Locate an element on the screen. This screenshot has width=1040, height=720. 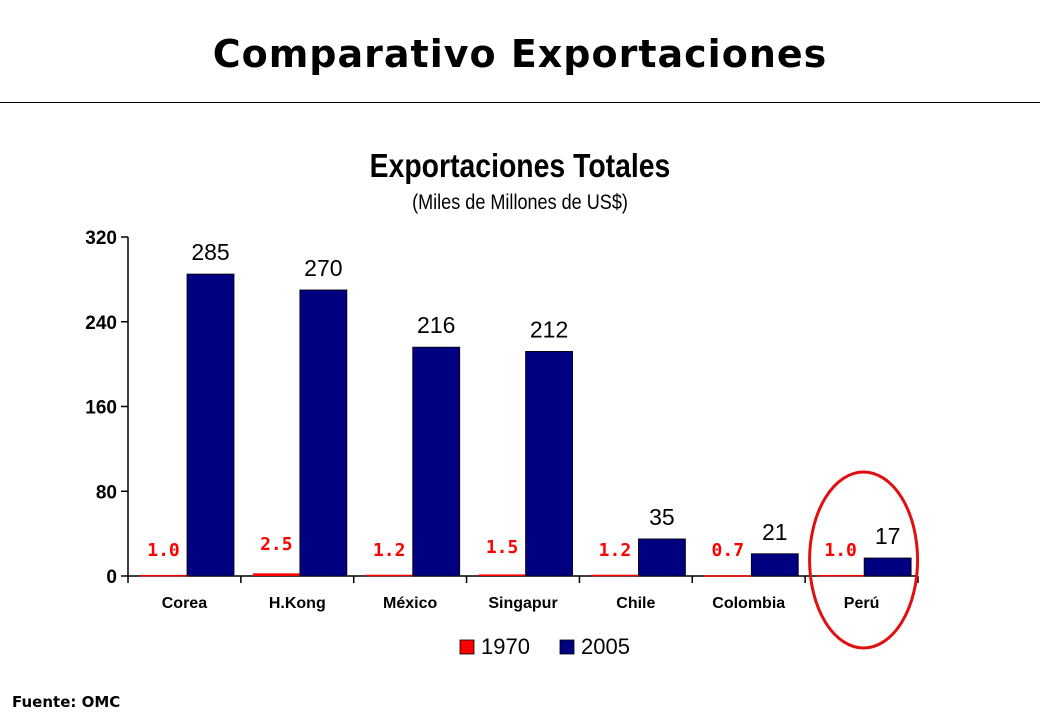
x-tick-label: H.Kong is located at coordinates (297, 603).